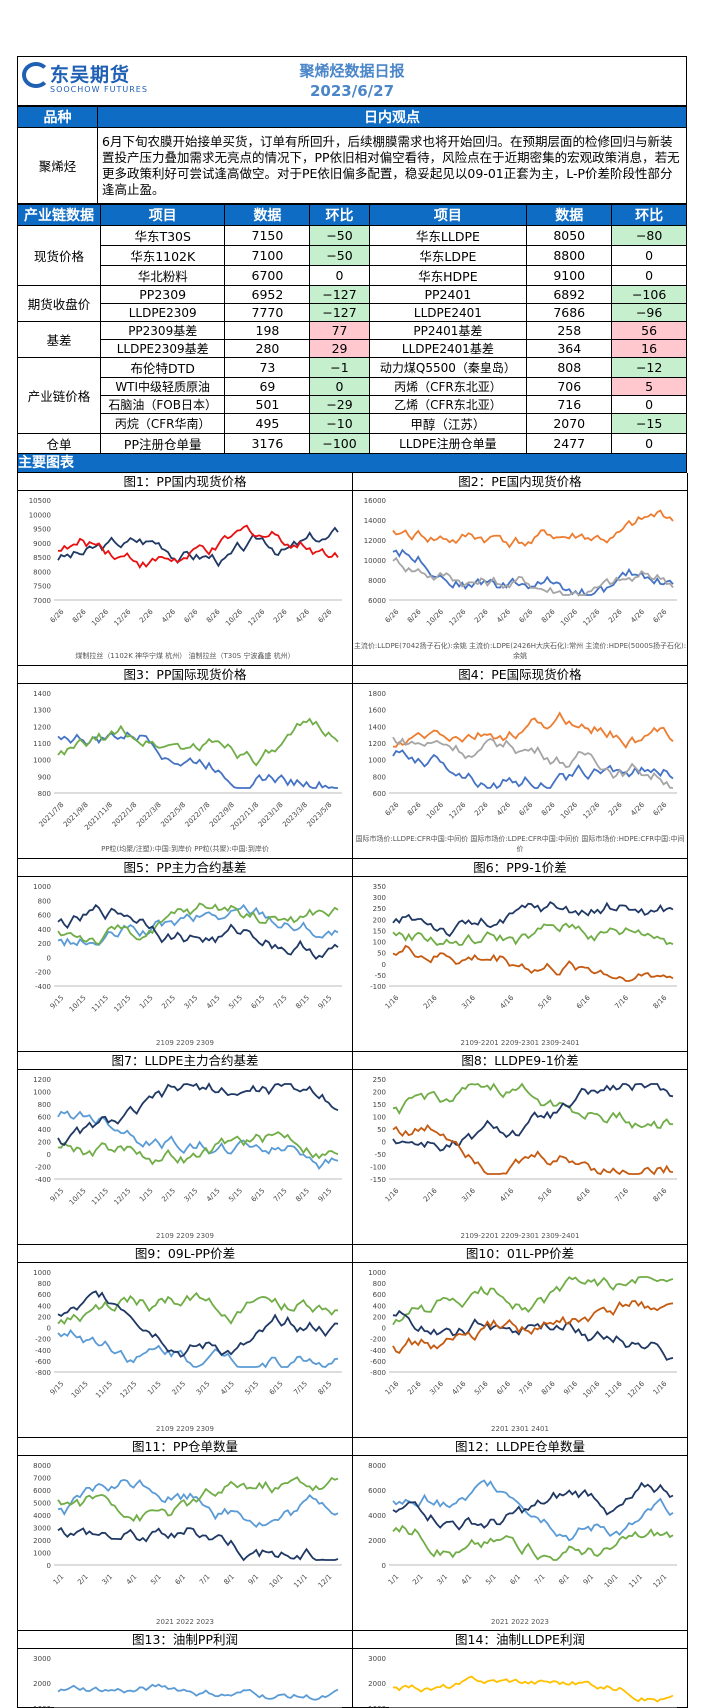  I want to click on item-value: 808, so click(569, 367).